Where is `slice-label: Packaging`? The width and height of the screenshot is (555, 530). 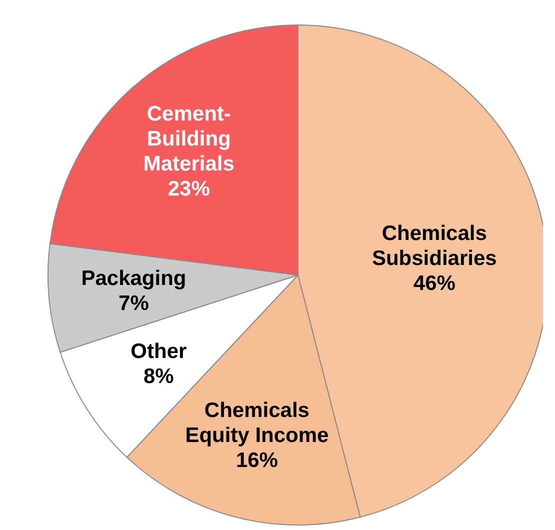
slice-label: Packaging is located at coordinates (133, 278).